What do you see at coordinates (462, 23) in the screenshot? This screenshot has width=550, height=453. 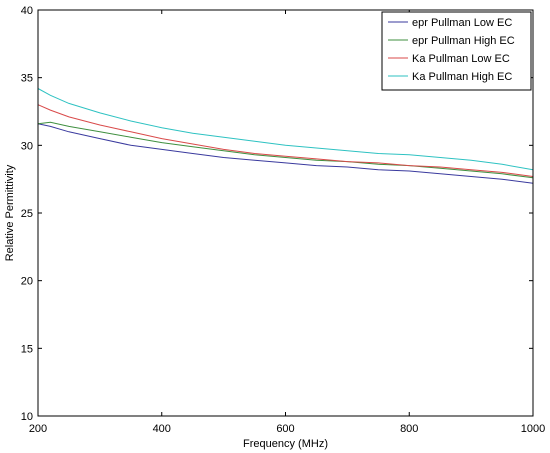 I see `legend-label: epr Pullman Low EC` at bounding box center [462, 23].